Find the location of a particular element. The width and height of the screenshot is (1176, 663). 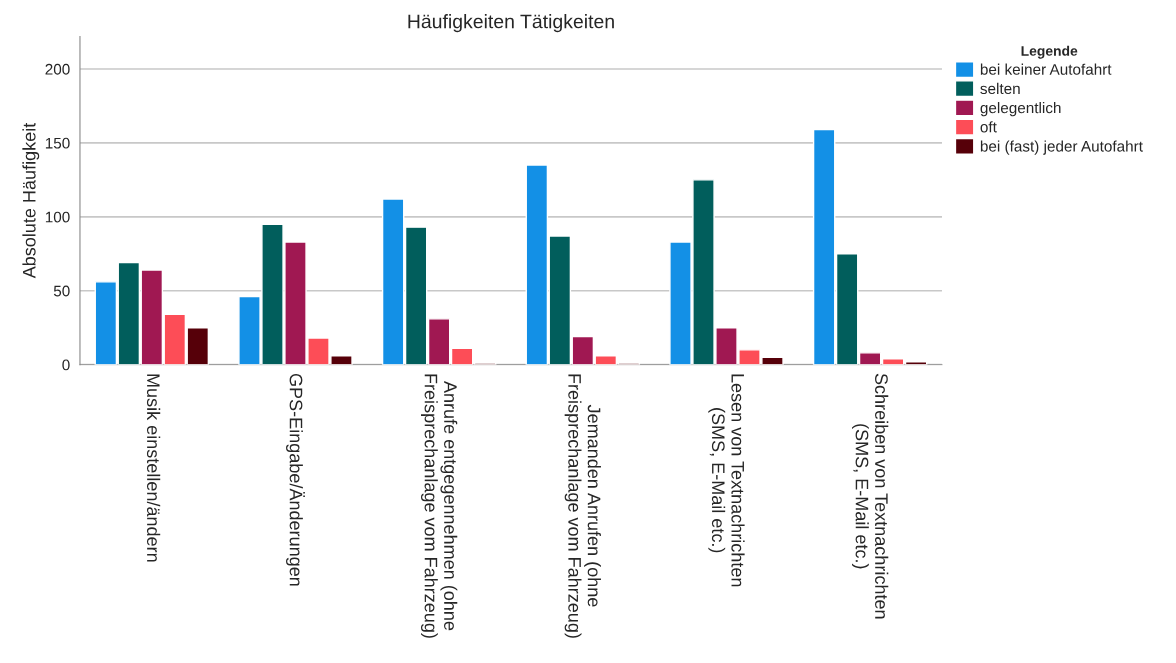

y-tick-label: 0 is located at coordinates (66, 365).